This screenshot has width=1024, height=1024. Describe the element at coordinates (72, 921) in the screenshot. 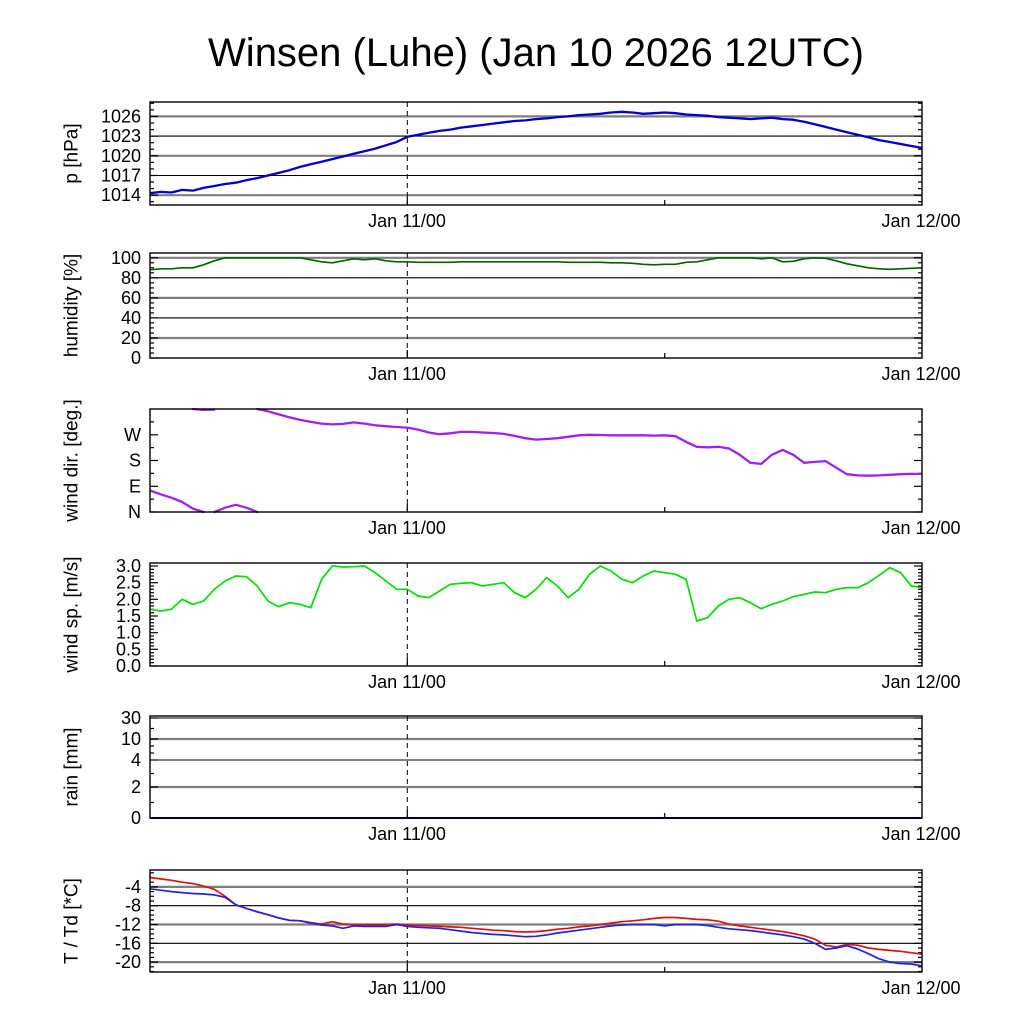

I see `y-axis-label-temperature: T / Td [*C]` at that location.